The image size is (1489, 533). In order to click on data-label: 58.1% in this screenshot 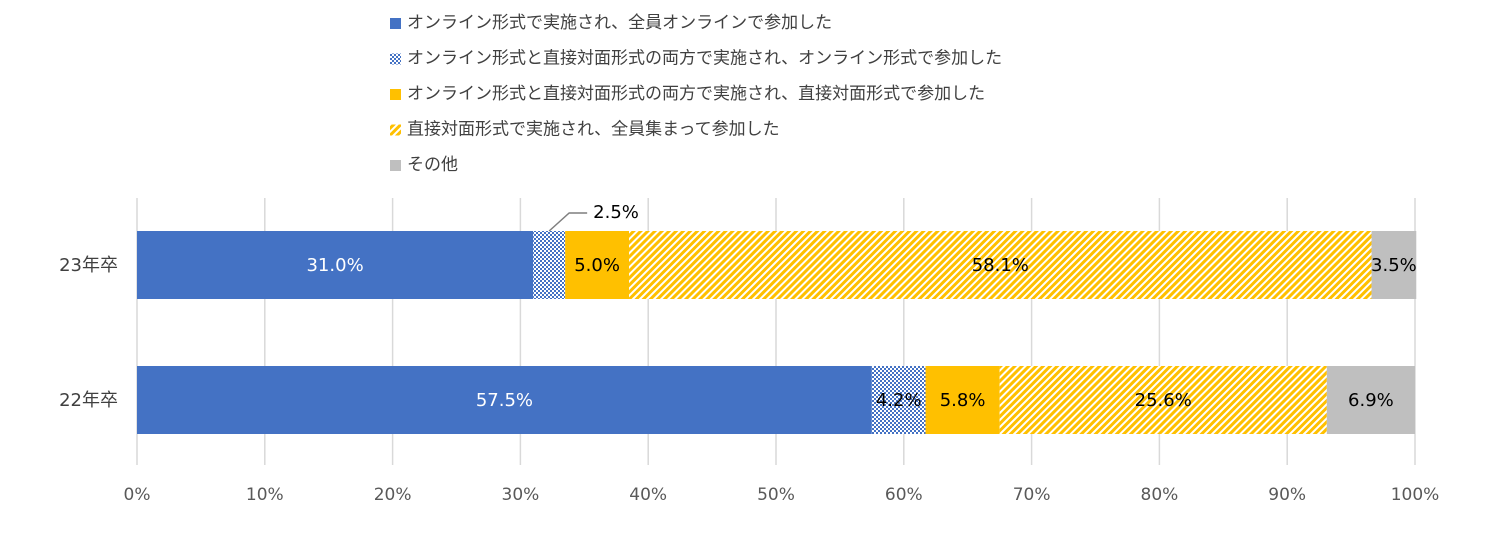, I will do `click(1000, 265)`.